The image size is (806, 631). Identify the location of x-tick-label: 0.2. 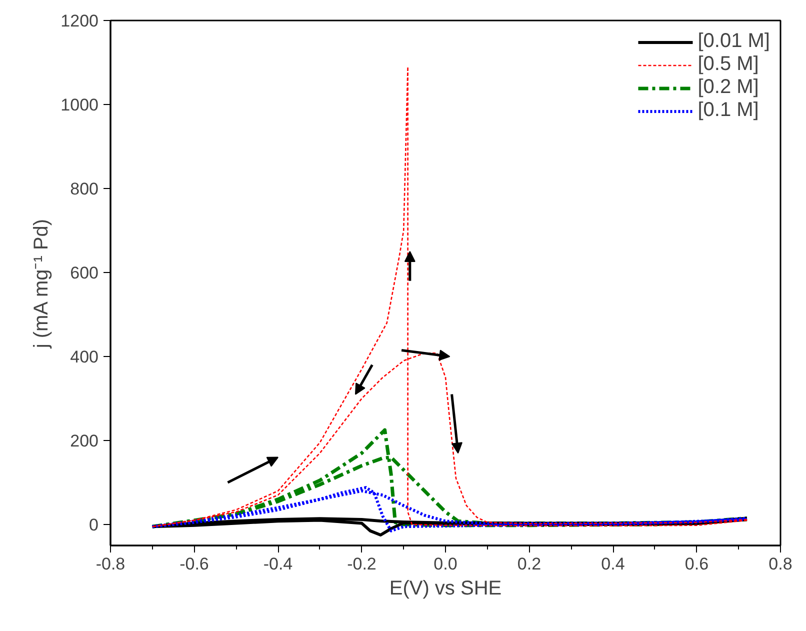
(529, 564).